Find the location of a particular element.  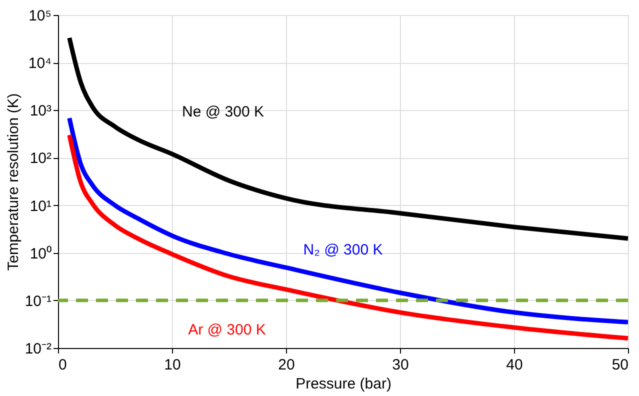

x-axis-title: Pressure (bar) is located at coordinates (344, 384).